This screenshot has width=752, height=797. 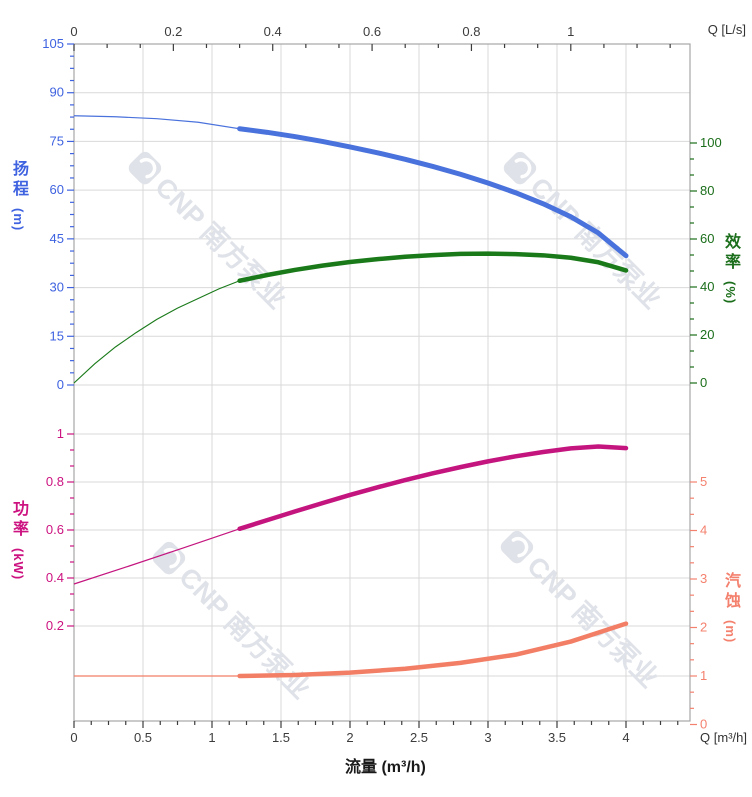 I want to click on npsh_m-curve, so click(x=433, y=650).